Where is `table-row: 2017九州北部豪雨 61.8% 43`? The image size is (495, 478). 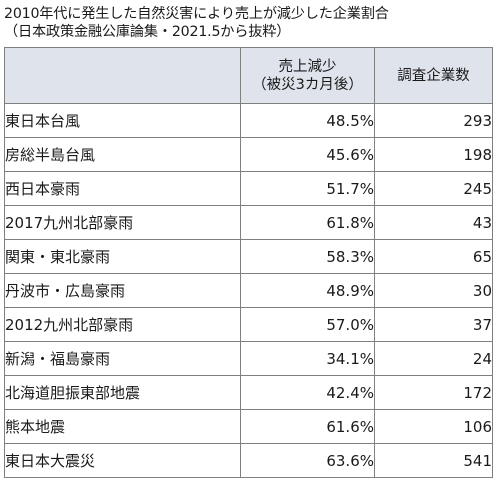
table-row: 2017九州北部豪雨 61.8% 43 is located at coordinates (248, 222).